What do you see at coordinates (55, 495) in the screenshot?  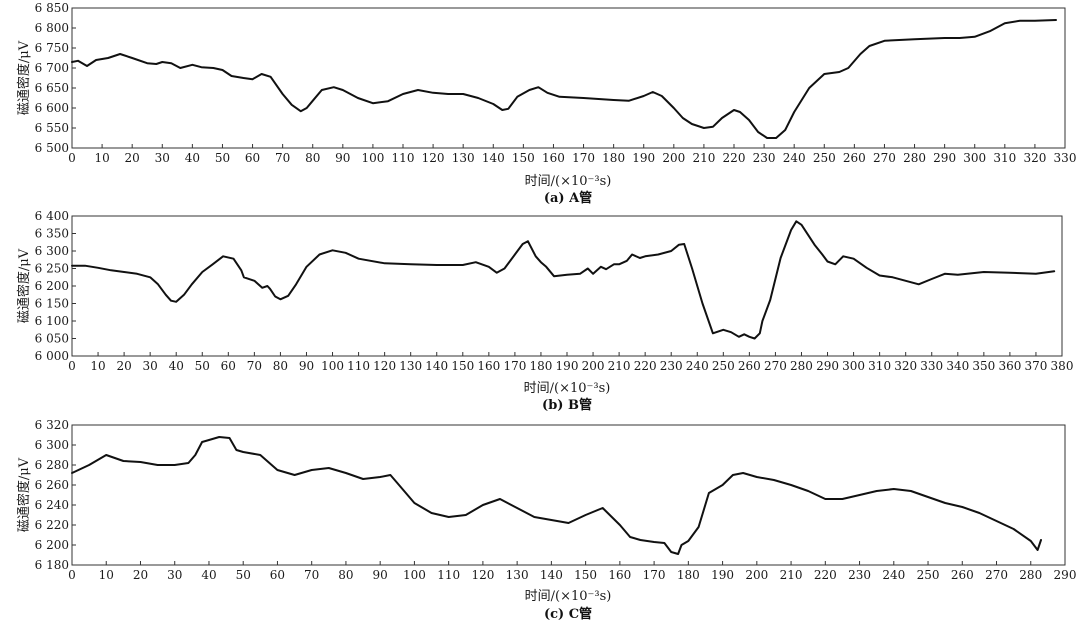 I see `y-ticks-group: 6 180 6 200 6 220 6 240 6 260 6 280 6 300 6 320` at bounding box center [55, 495].